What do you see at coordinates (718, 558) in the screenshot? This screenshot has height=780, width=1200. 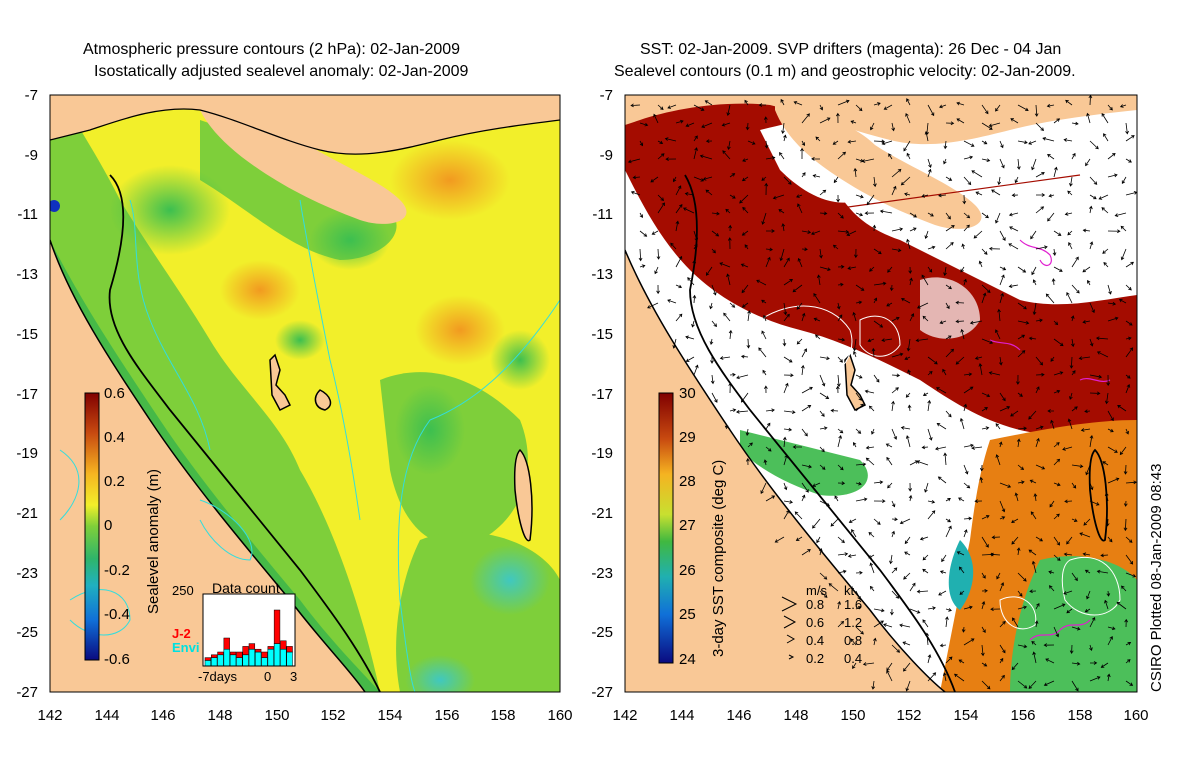 I see `right-colorbar-label: 3-day SST composite (deg C)` at bounding box center [718, 558].